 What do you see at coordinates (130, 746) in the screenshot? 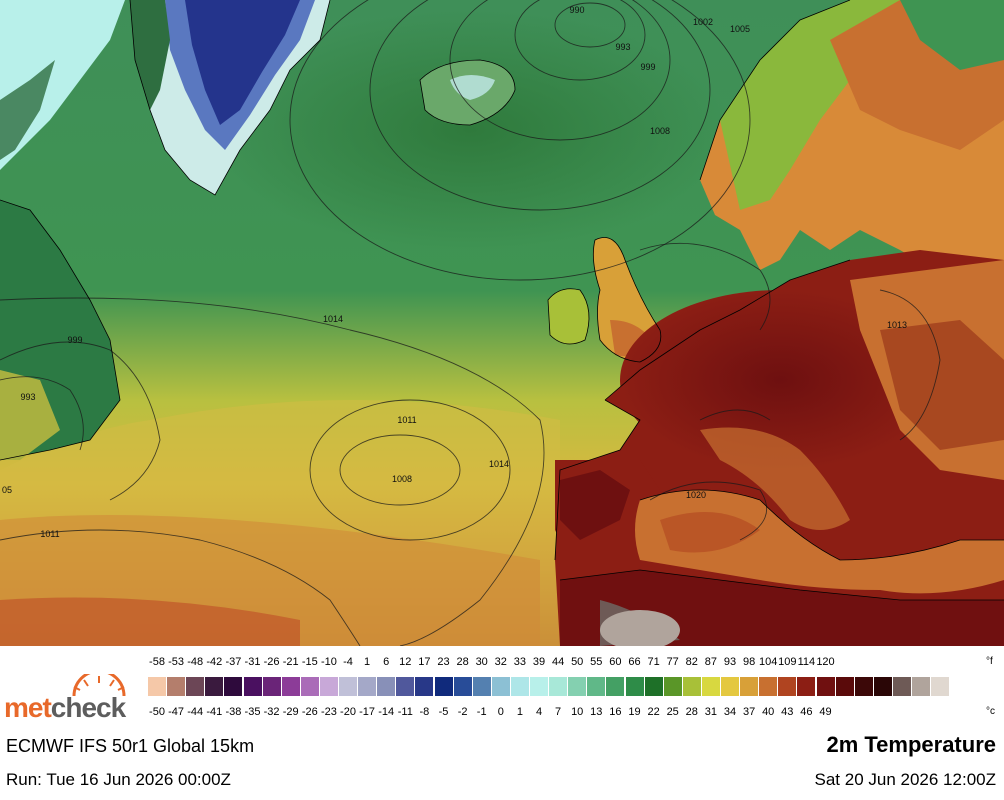
I see `model-name: ECMWF IFS 50r1 Global 15km` at bounding box center [130, 746].